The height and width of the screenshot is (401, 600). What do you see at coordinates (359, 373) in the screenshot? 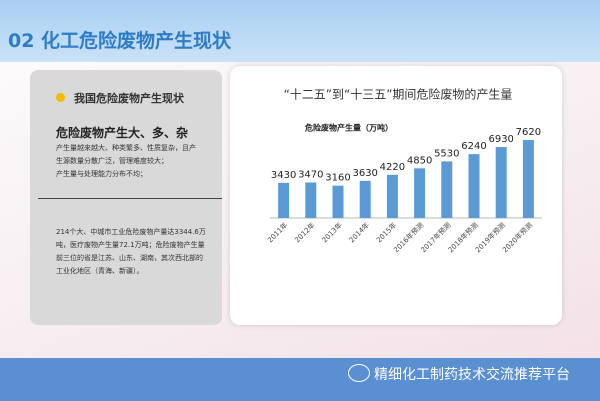
I see `wechat-icon` at bounding box center [359, 373].